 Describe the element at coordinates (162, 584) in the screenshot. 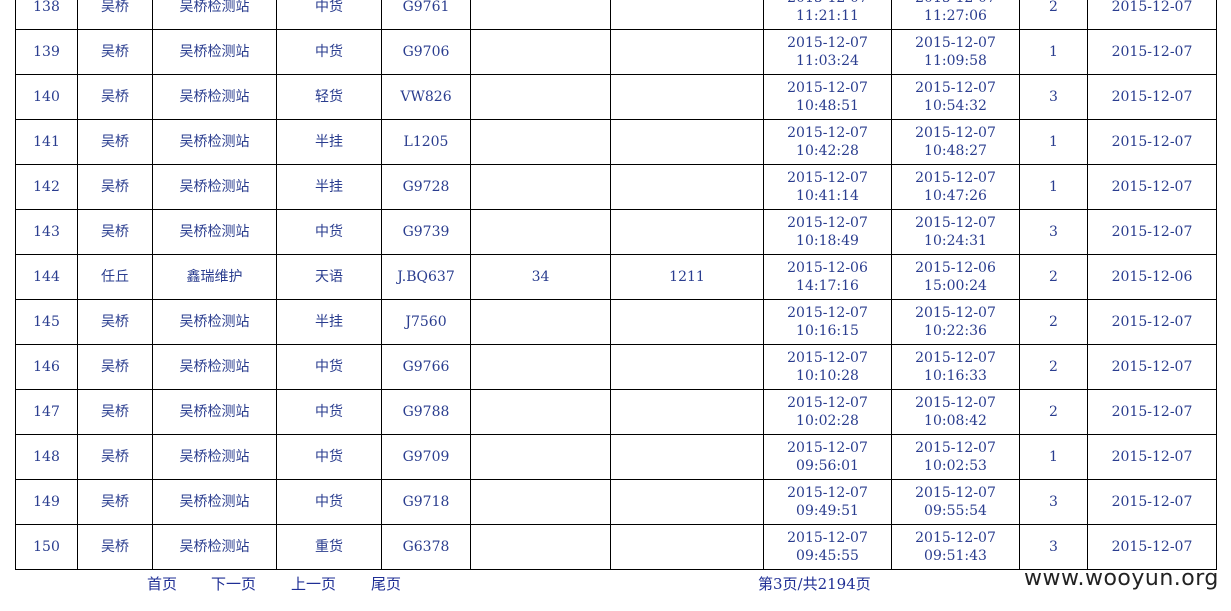

I see `first-page-link: 首页` at that location.